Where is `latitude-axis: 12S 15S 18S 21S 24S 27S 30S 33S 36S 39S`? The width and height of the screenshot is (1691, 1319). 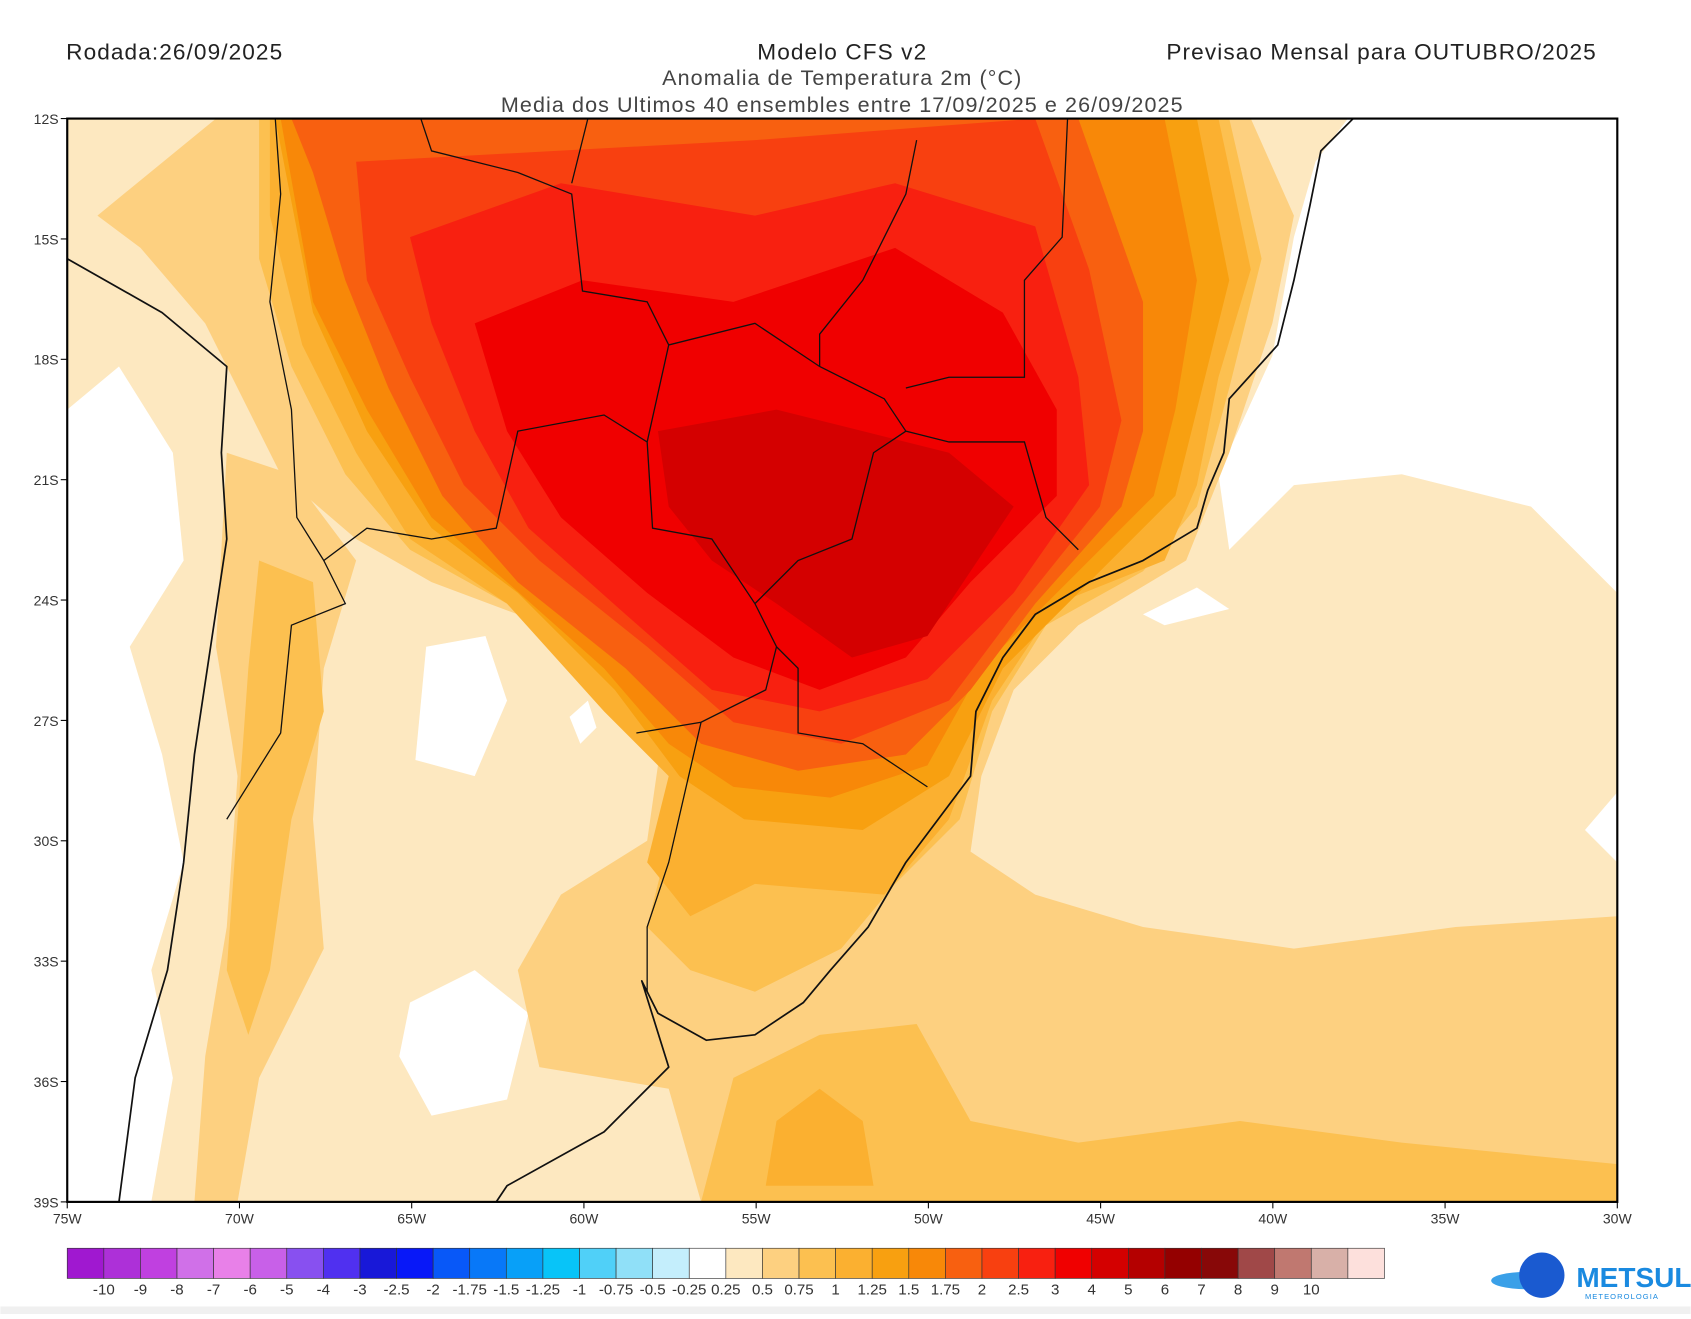
latitude-axis: 12S 15S 18S 21S 24S 27S 30S 33S 36S 39S is located at coordinates (51, 660).